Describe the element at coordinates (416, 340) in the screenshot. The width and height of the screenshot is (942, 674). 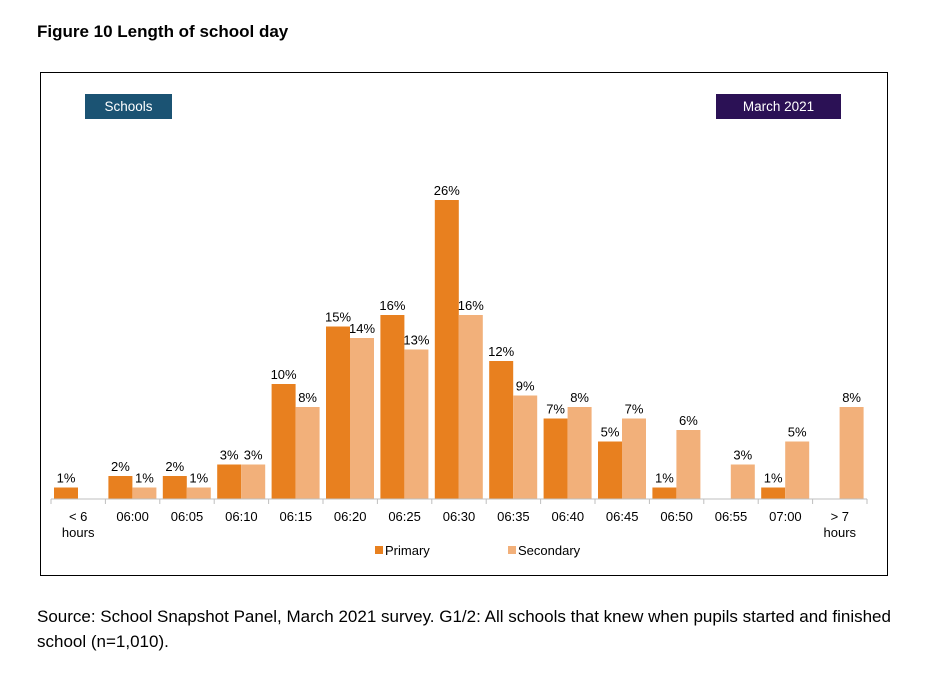
I see `data-label-secondary-6: 13%` at that location.